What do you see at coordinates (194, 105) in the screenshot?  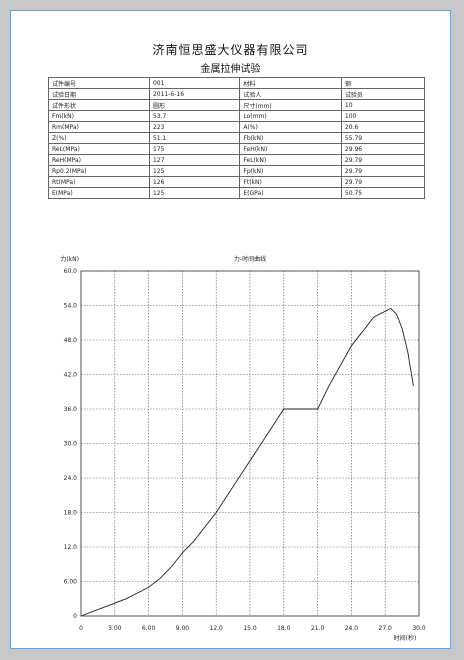 I see `param-value-cell: 圆形` at bounding box center [194, 105].